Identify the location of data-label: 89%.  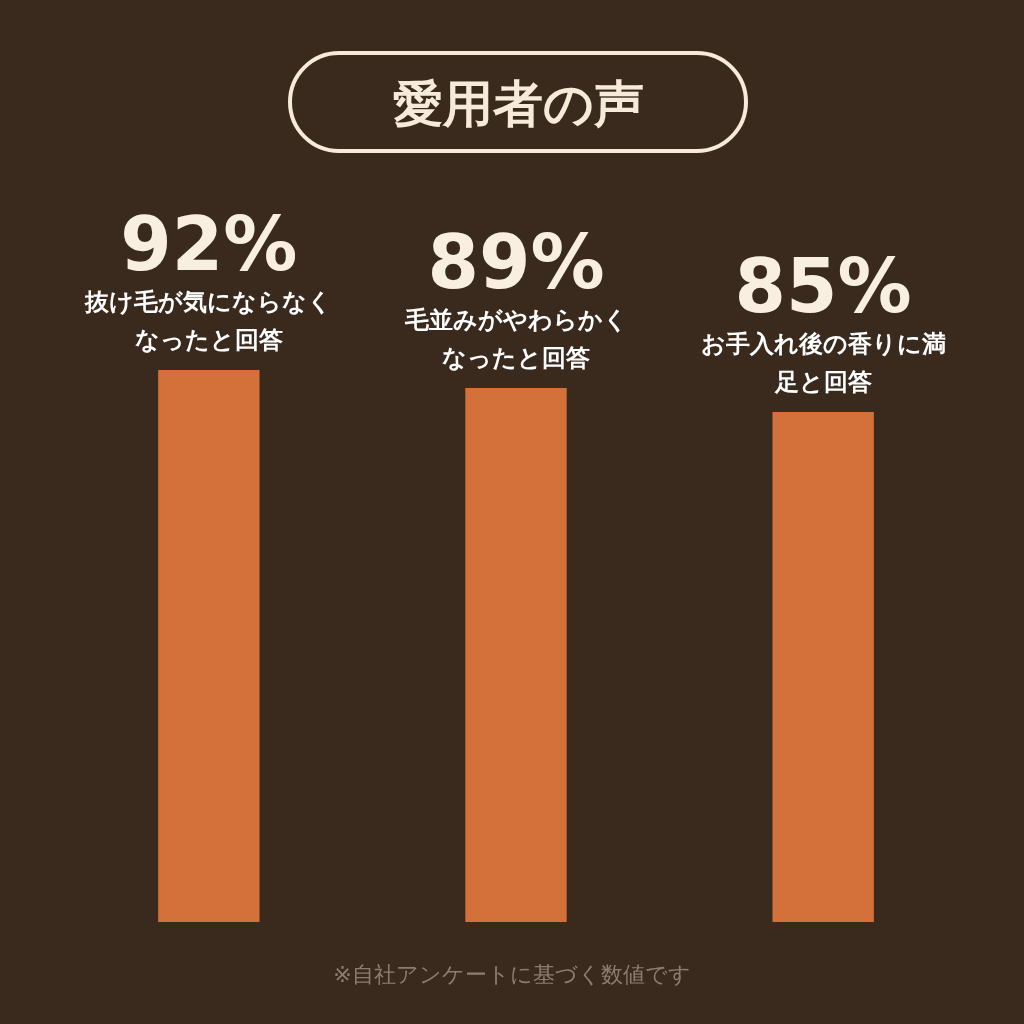
(516, 262).